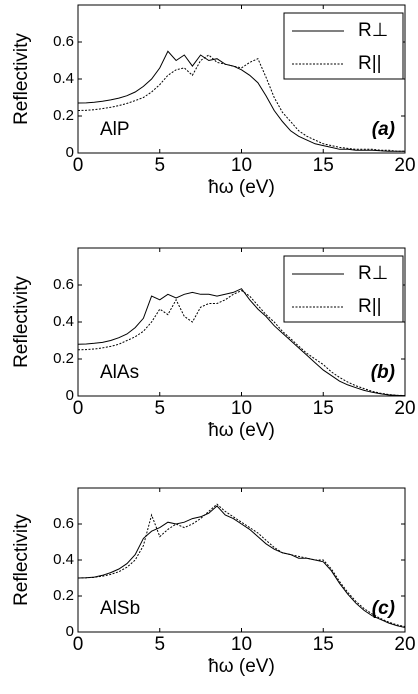 Image resolution: width=418 pixels, height=694 pixels. What do you see at coordinates (119, 372) in the screenshot?
I see `material-label: AlAs` at bounding box center [119, 372].